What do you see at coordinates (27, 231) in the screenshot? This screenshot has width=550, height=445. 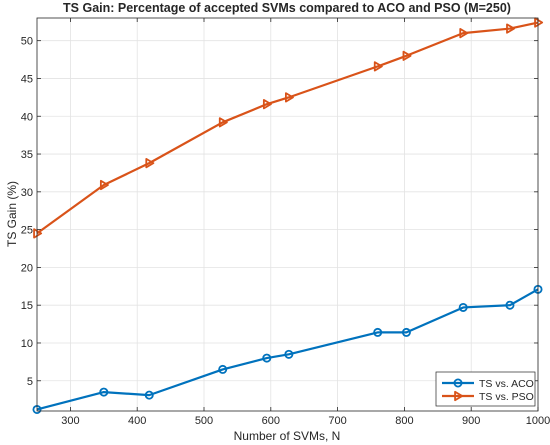 I see `y-tick-label: 25` at bounding box center [27, 231].